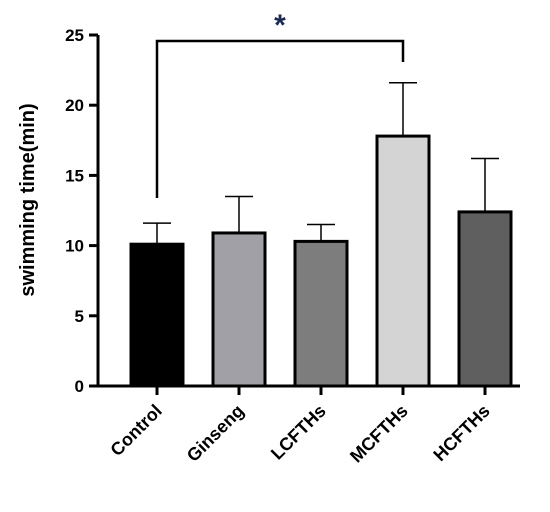 This screenshot has width=550, height=512. Describe the element at coordinates (82, 211) in the screenshot. I see `y-axis: 0 5 10 15 20 25` at that location.